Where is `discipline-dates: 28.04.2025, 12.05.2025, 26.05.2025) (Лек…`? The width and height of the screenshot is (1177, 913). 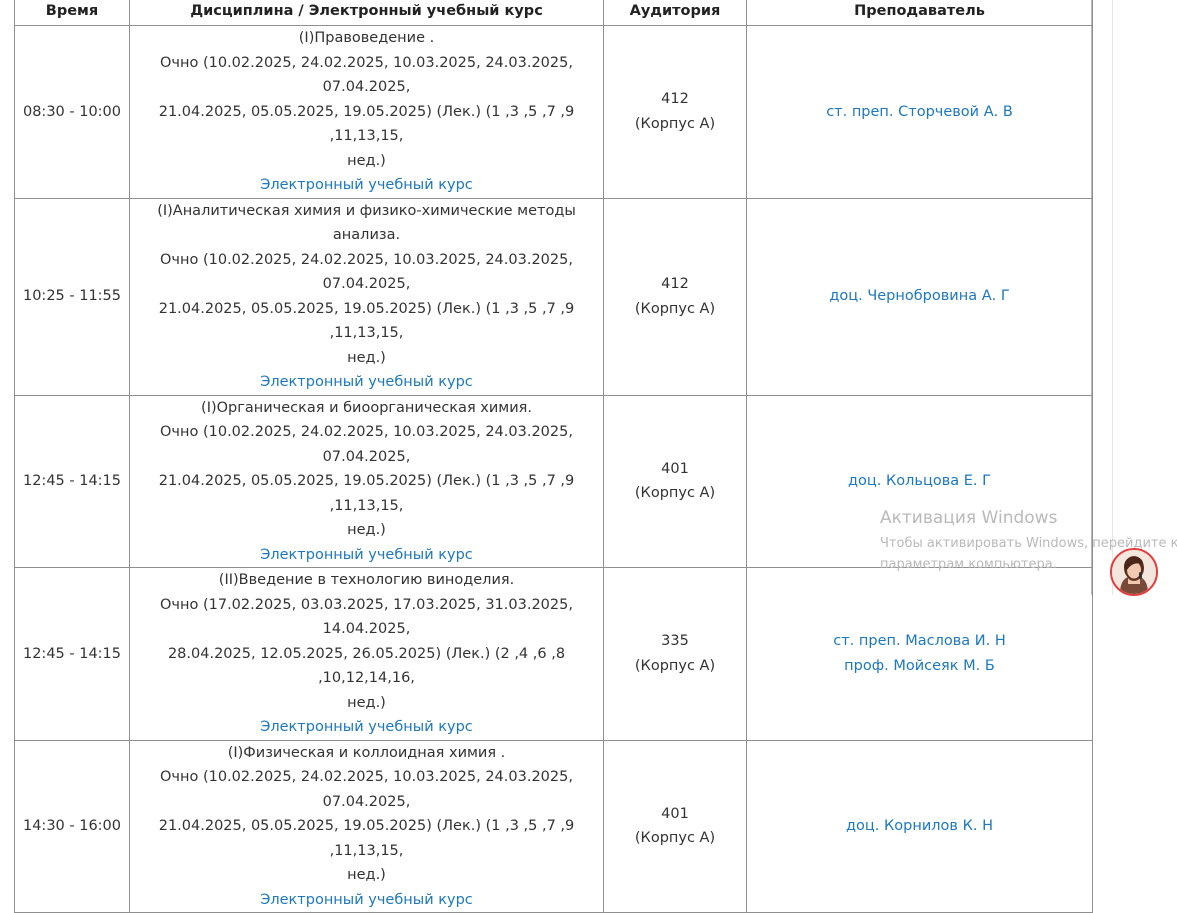
discipline-dates: 28.04.2025, 12.05.2025, 26.05.2025) (Лек… is located at coordinates (366, 666).